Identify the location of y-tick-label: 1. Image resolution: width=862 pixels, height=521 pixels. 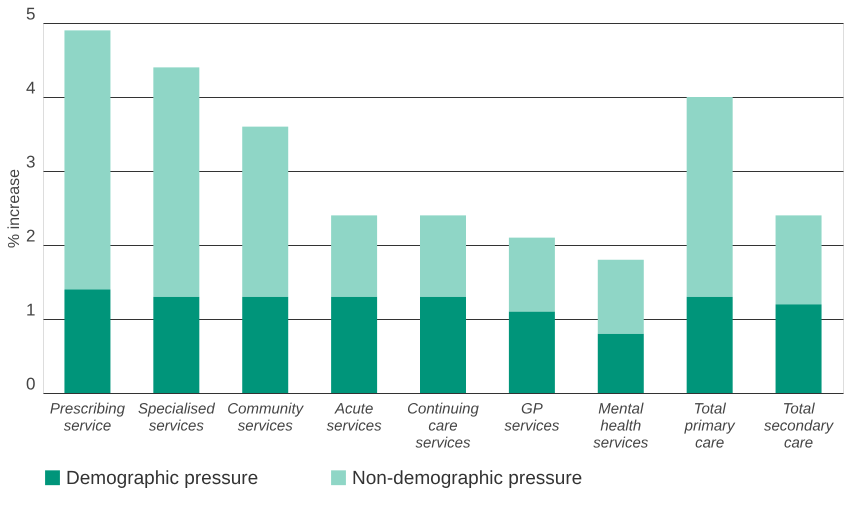
(31, 310).